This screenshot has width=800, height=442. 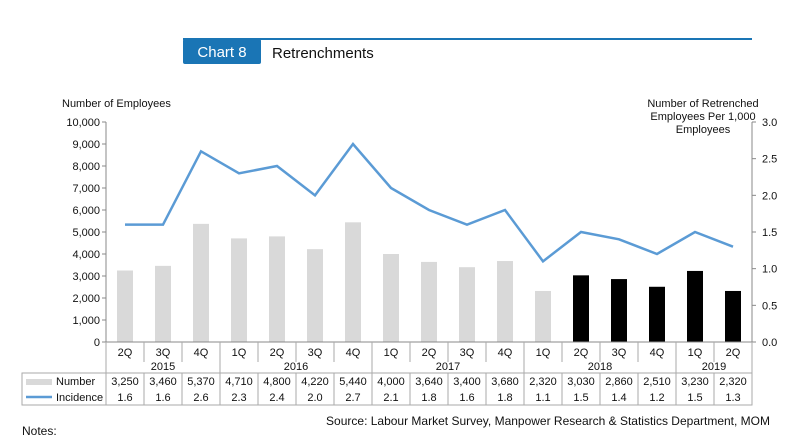 What do you see at coordinates (79, 398) in the screenshot?
I see `legend-incidence: Incidence` at bounding box center [79, 398].